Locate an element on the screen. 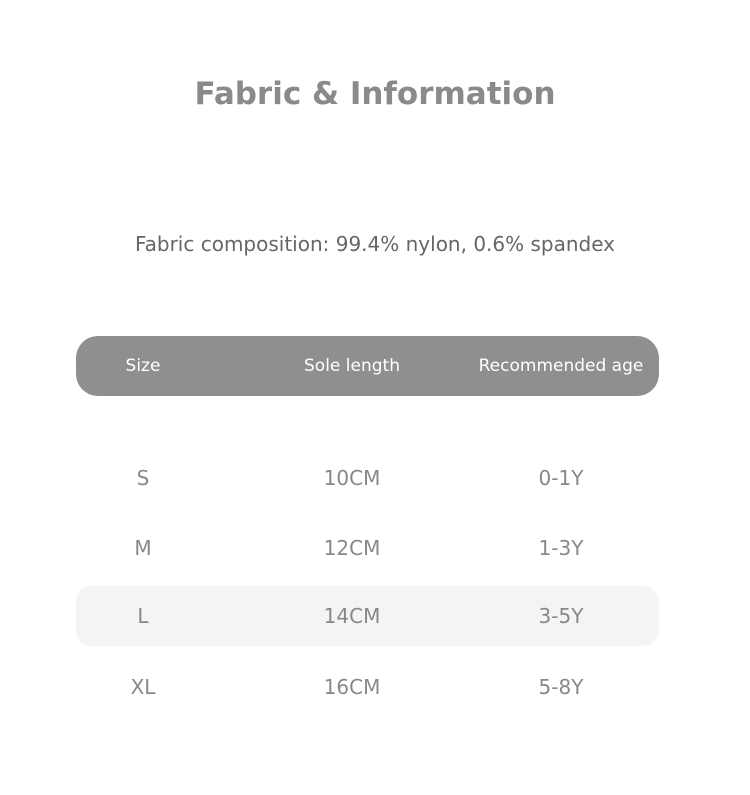 This screenshot has height=795, width=750. cell-size: M is located at coordinates (143, 548).